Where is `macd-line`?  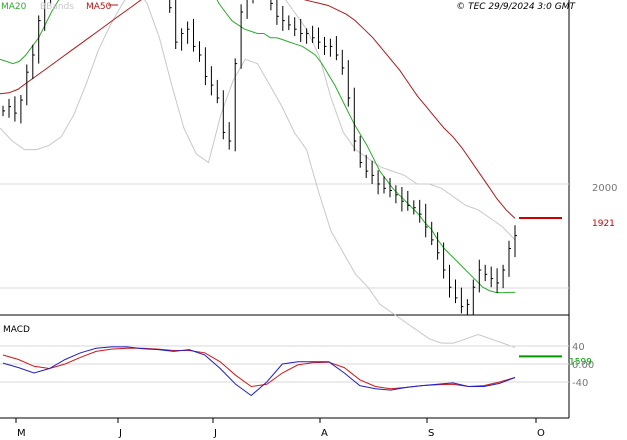 macd-line is located at coordinates (259, 371).